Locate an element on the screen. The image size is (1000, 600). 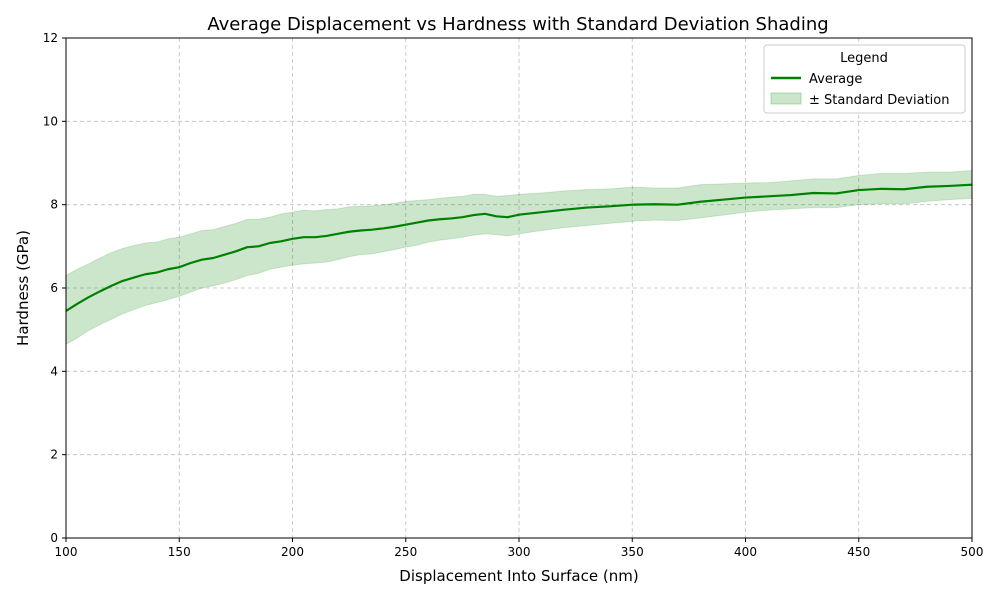
x-tick-label: 200 is located at coordinates (292, 552).